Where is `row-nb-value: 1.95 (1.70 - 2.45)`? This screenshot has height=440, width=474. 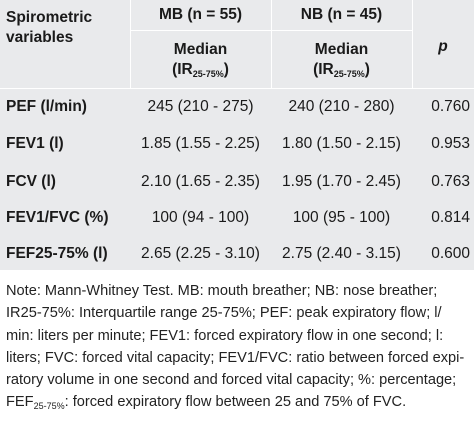
row-nb-value: 1.95 (1.70 - 2.45) is located at coordinates (341, 181).